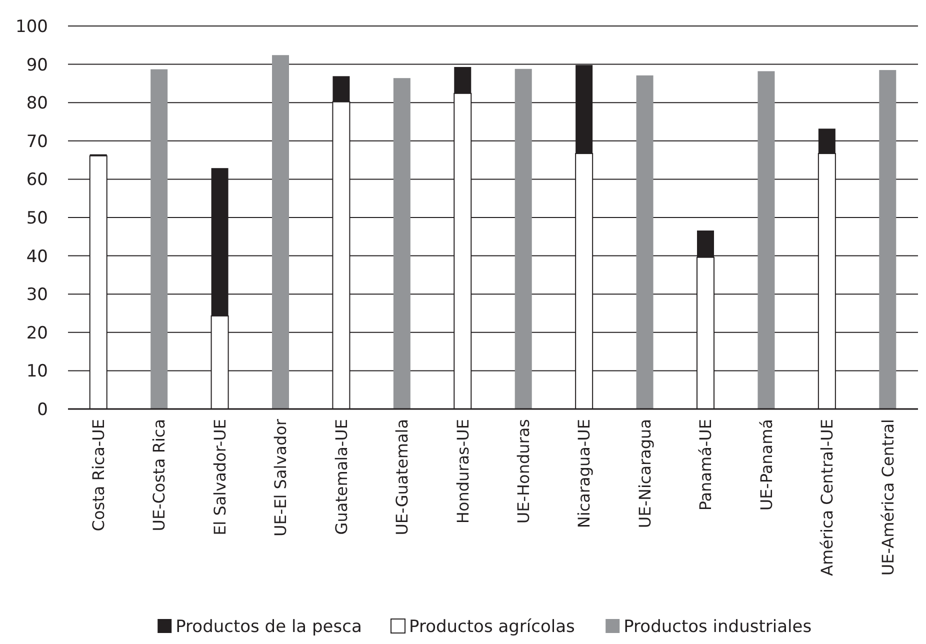 The width and height of the screenshot is (926, 644). Describe the element at coordinates (37, 333) in the screenshot. I see `y-tick-label: 20` at that location.